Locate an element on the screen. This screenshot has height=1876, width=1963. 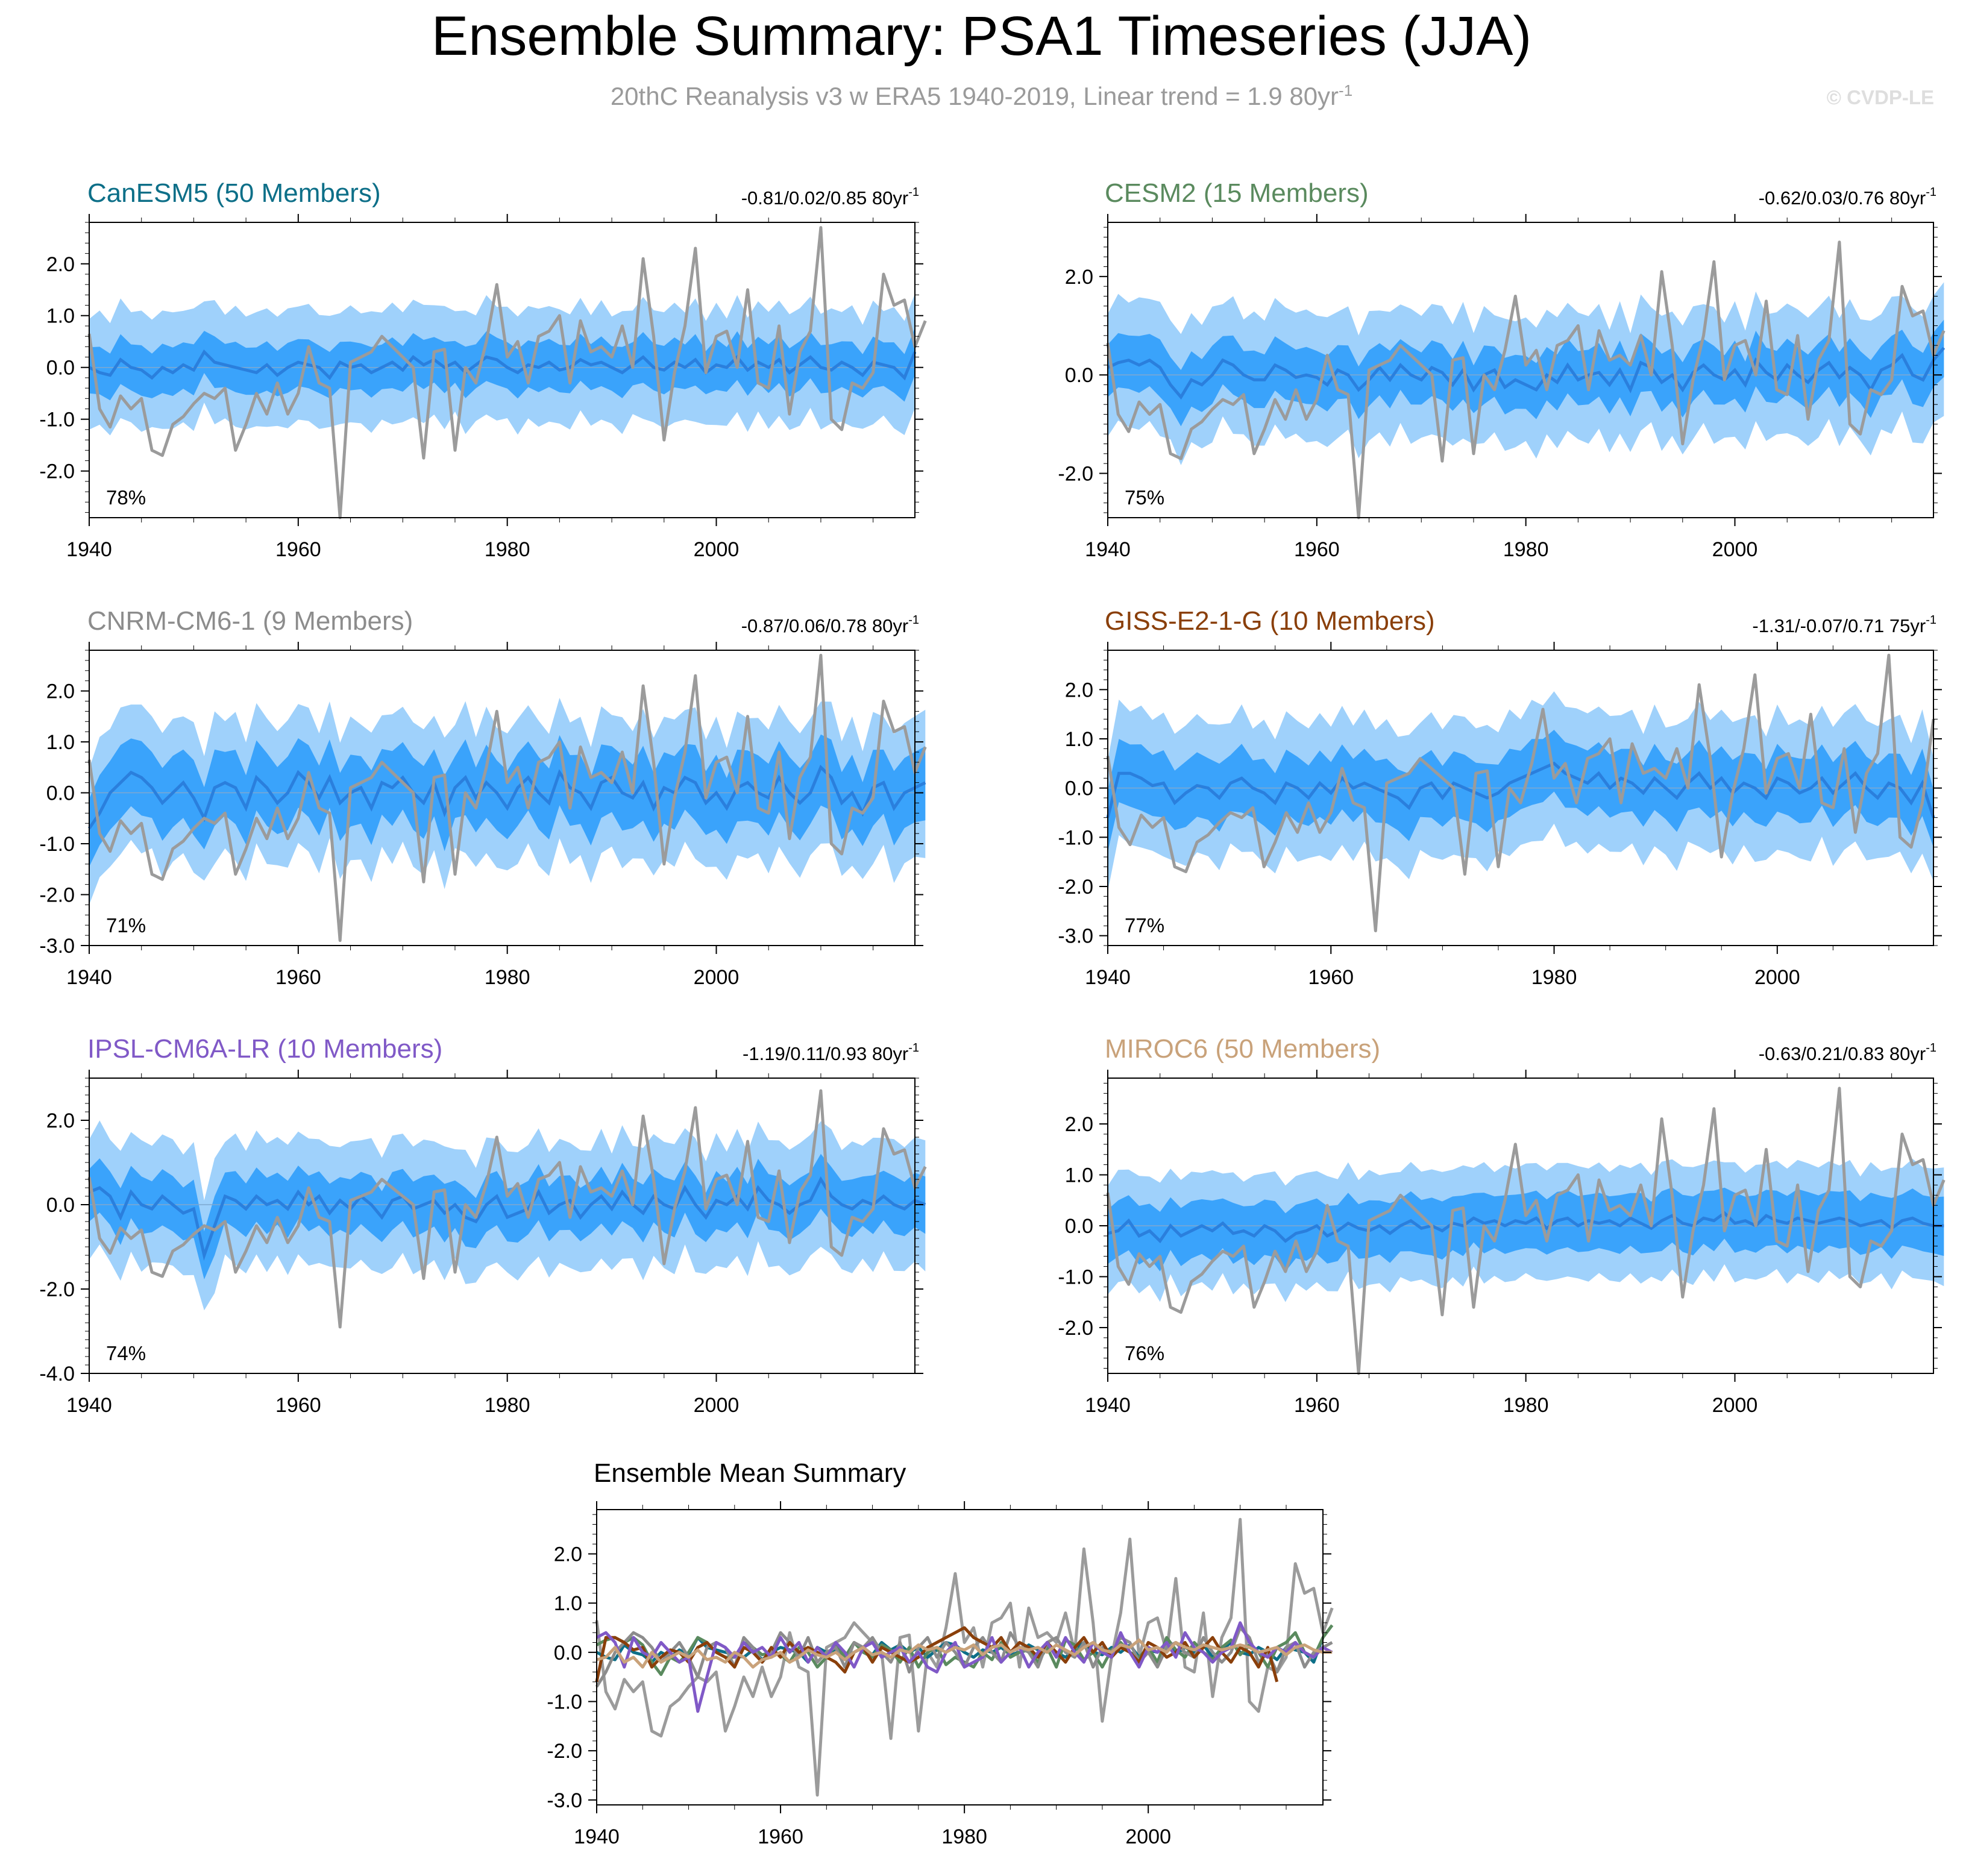
percent-label: 78% is located at coordinates (126, 497).